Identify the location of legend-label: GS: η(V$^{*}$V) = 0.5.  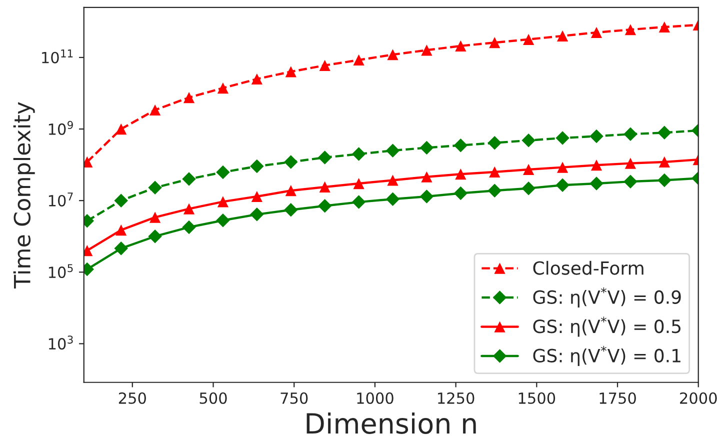
(606, 326).